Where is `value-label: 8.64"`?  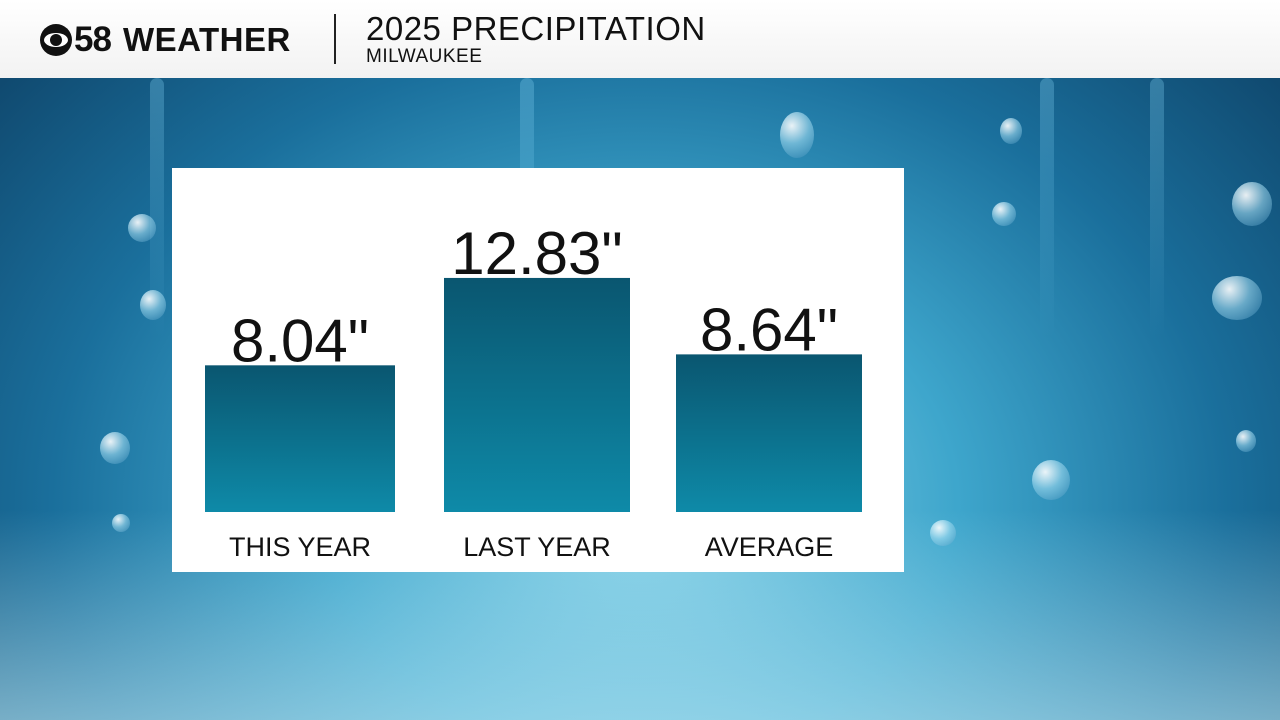
value-label: 8.64" is located at coordinates (769, 329).